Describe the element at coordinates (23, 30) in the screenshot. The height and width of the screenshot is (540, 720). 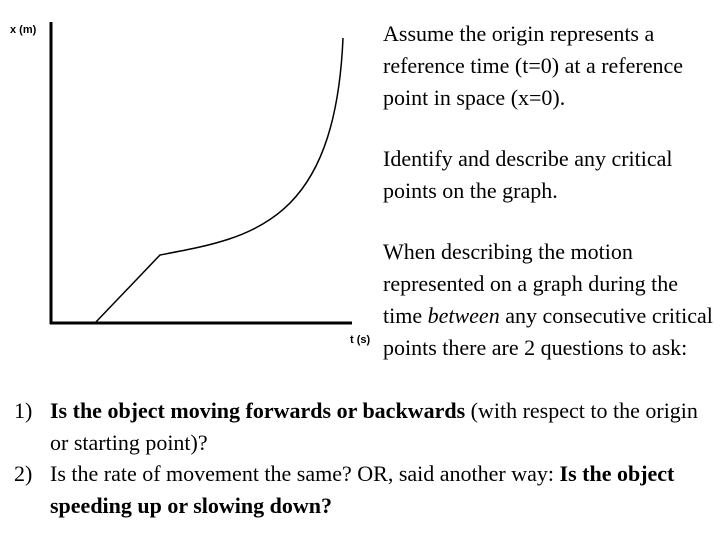
I see `y-axis-label: x (m)` at that location.